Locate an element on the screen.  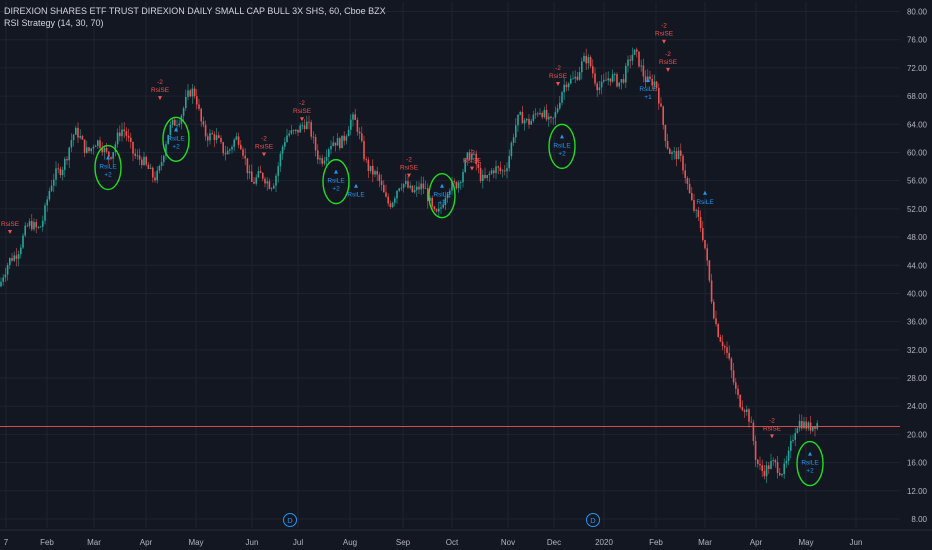
dividend-icon is located at coordinates (290, 520).